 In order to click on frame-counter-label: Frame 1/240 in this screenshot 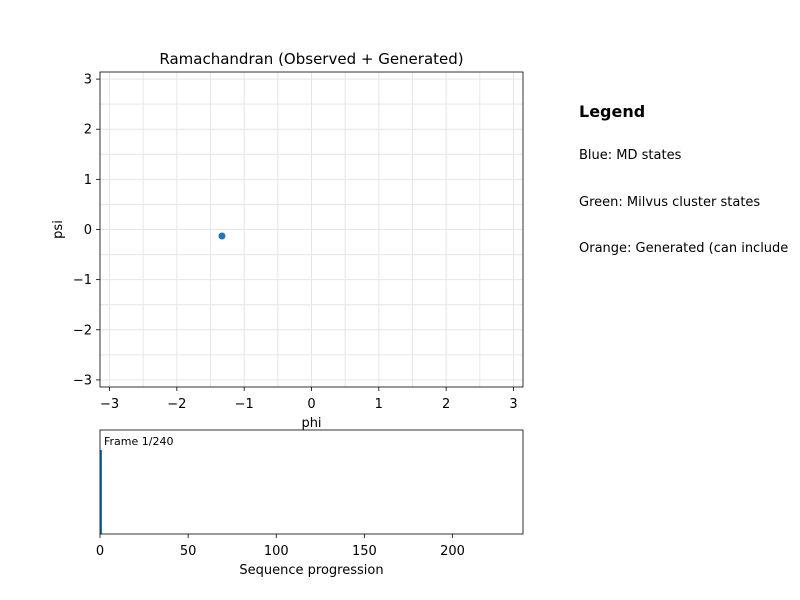, I will do `click(138, 441)`.